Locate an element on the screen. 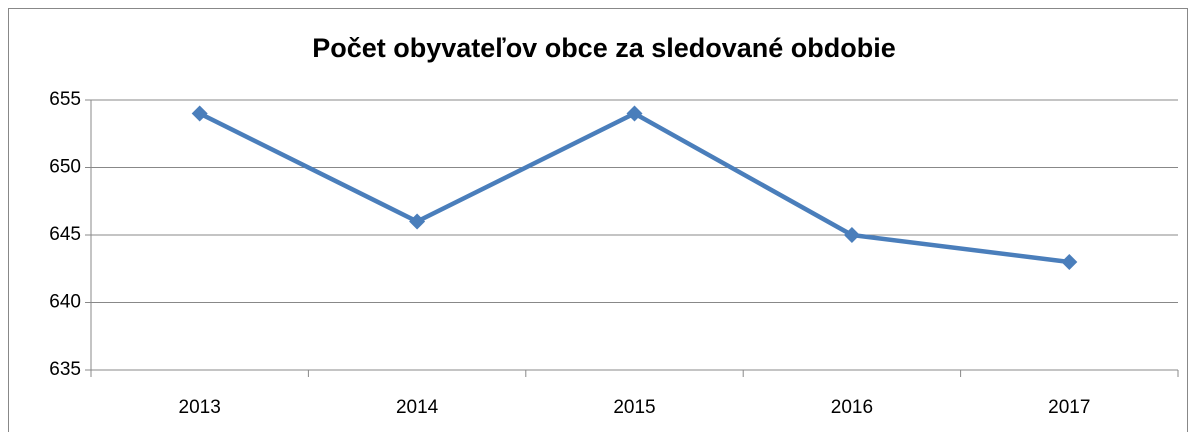 This screenshot has height=432, width=1196. y-tick-label: 645 is located at coordinates (65, 234).